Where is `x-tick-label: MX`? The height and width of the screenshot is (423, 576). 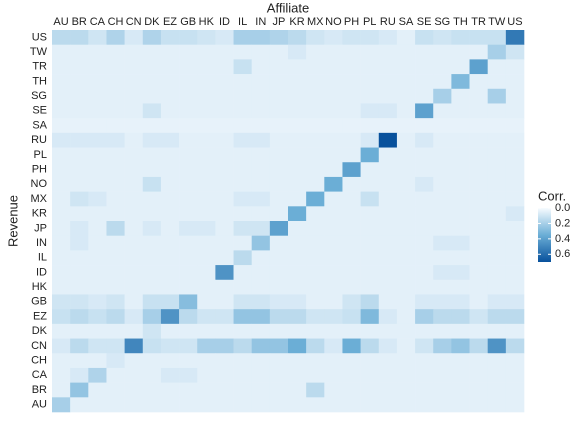
x-tick-label: MX is located at coordinates (315, 22).